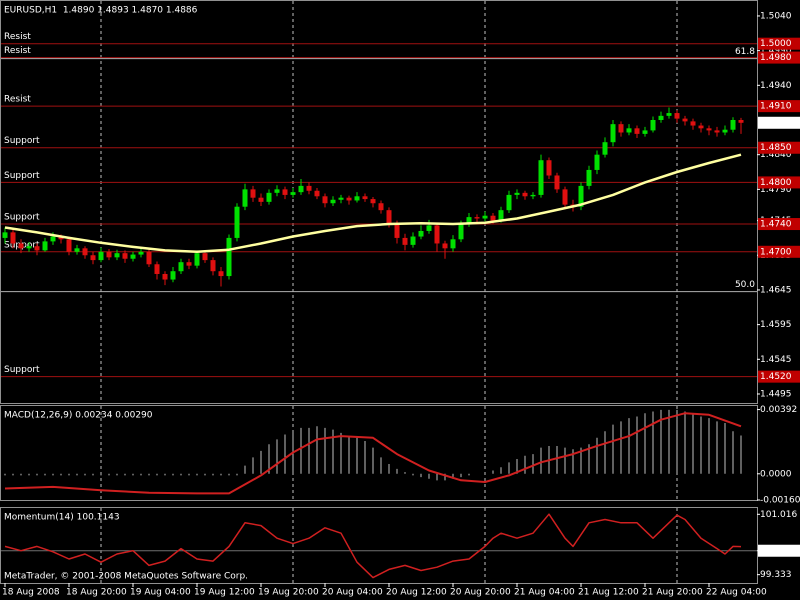  I want to click on y-tick-label: 1.4545, so click(776, 360).